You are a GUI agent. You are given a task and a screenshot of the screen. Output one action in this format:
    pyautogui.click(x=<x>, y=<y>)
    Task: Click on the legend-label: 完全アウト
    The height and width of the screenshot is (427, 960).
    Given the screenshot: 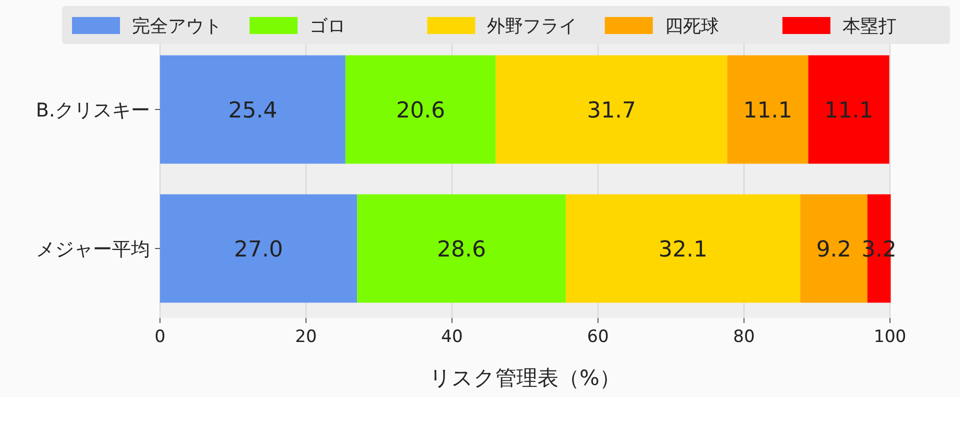 What is the action you would take?
    pyautogui.click(x=177, y=26)
    